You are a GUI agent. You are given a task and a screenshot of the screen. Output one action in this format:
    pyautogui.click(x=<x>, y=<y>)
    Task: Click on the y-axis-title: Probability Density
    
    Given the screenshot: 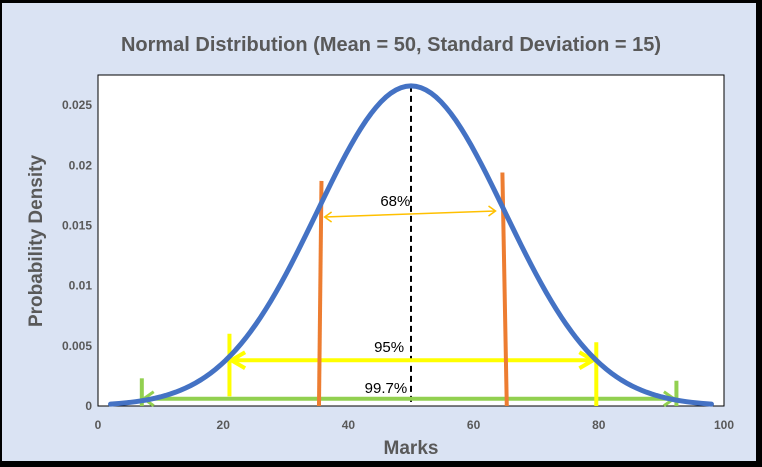 What is the action you would take?
    pyautogui.click(x=36, y=241)
    